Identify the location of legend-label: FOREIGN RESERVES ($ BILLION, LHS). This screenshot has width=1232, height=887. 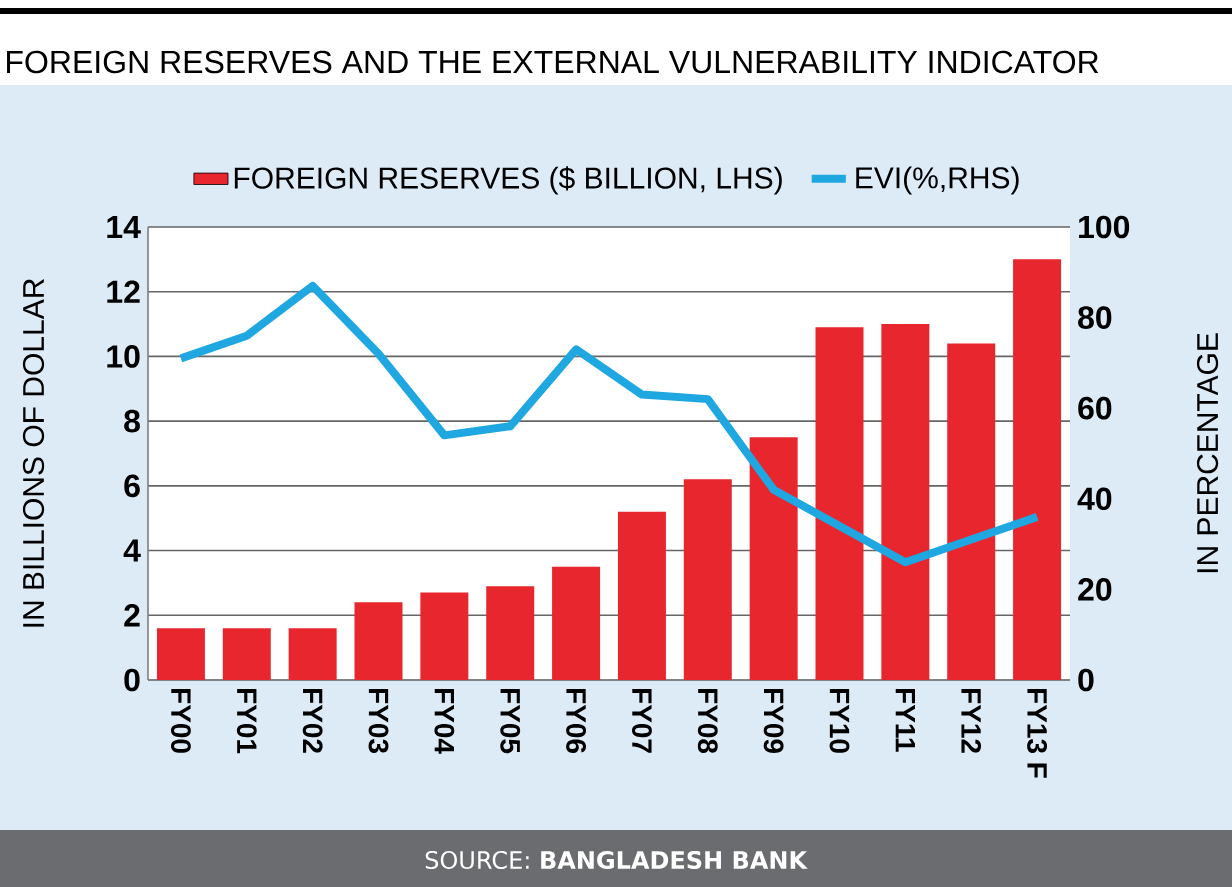
(508, 180).